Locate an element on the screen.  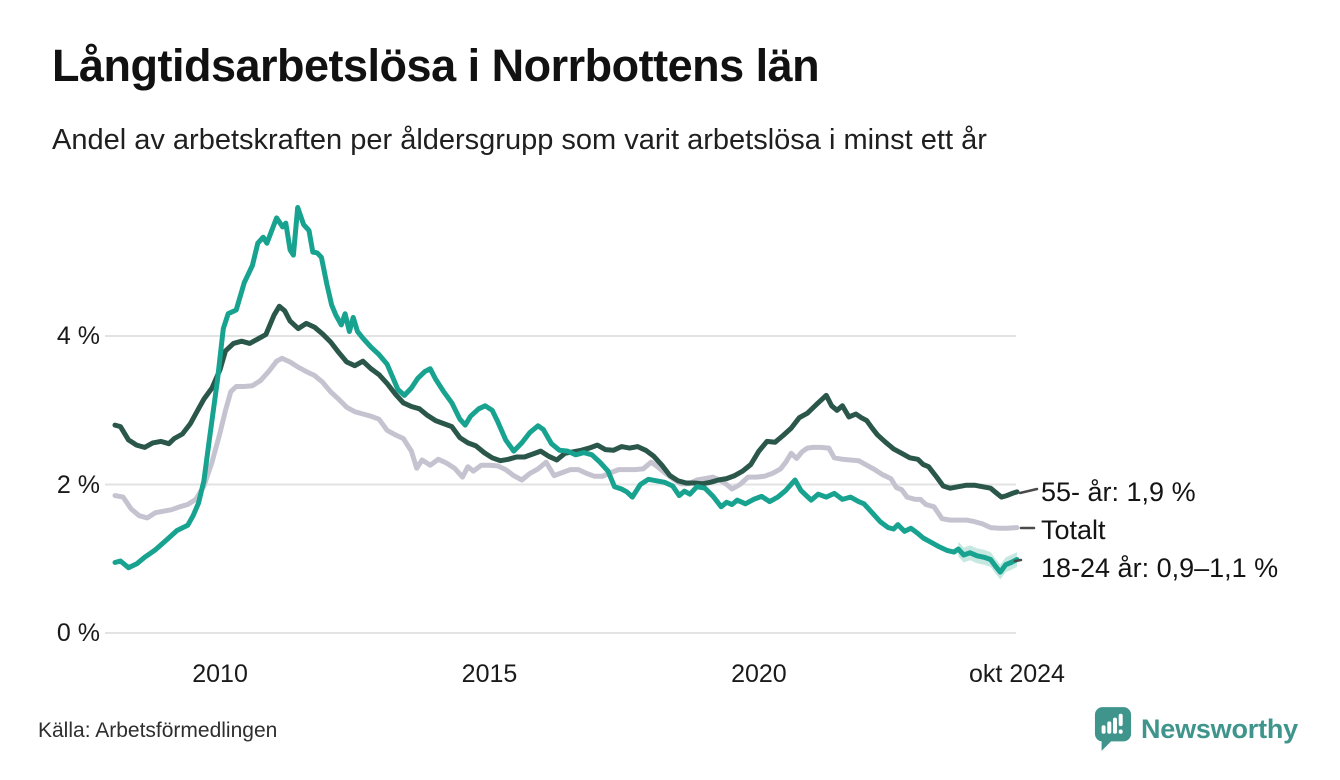
newsworthy-wordmark: Newsworthy is located at coordinates (1219, 728).